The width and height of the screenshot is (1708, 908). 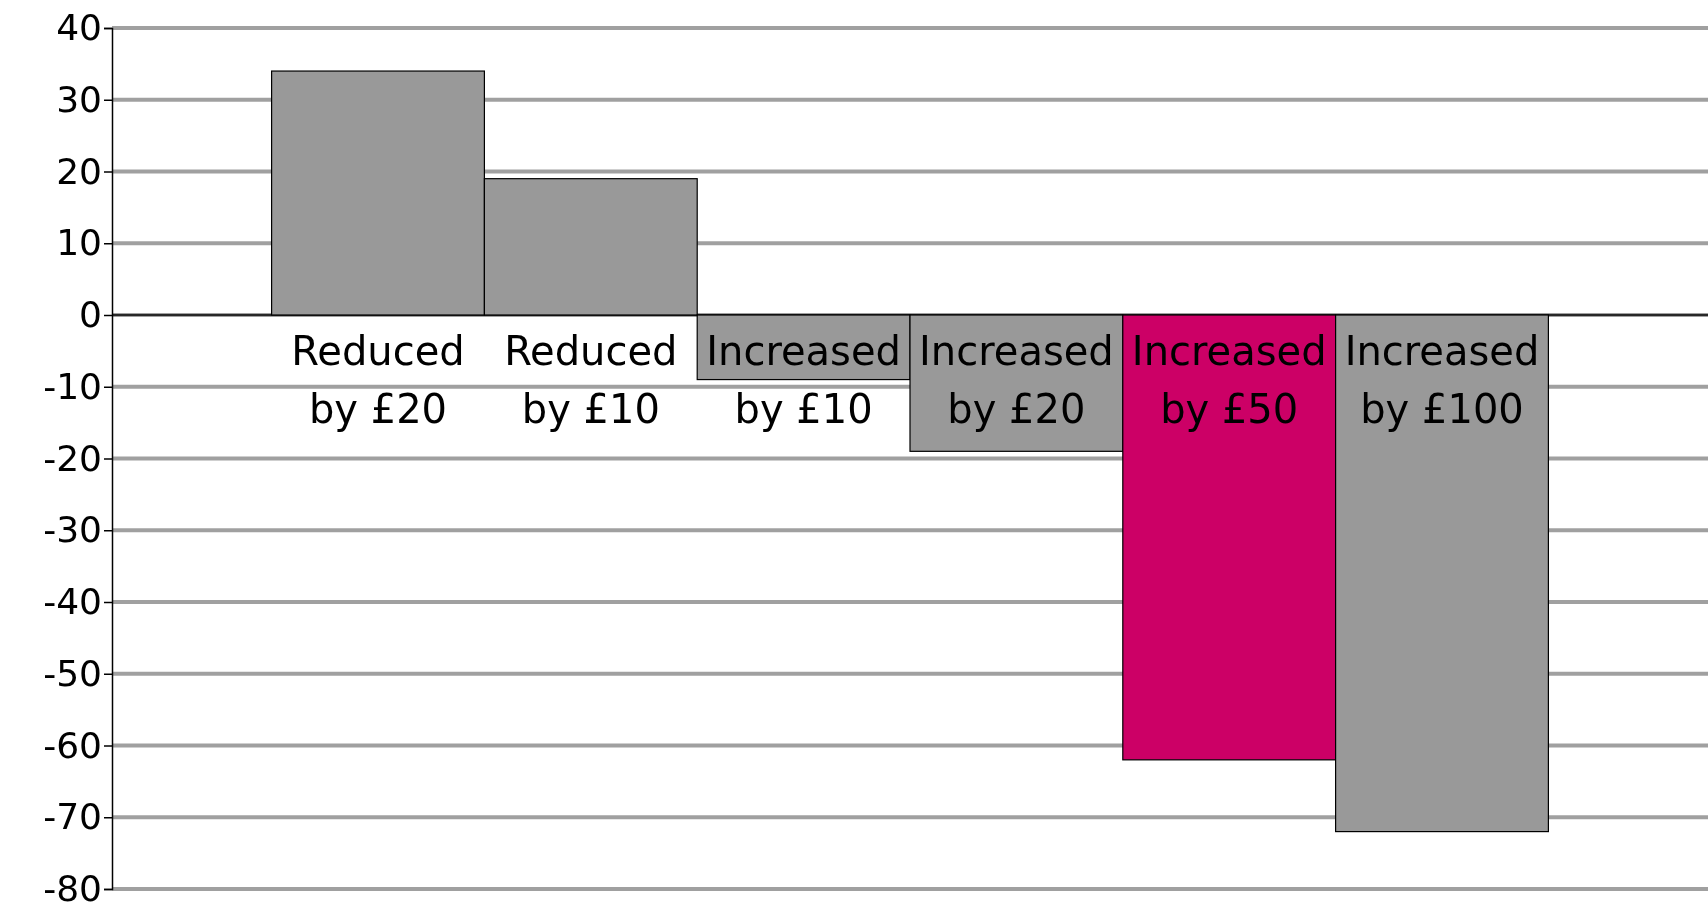 What do you see at coordinates (79, 243) in the screenshot?
I see `y-tick-label: 10` at bounding box center [79, 243].